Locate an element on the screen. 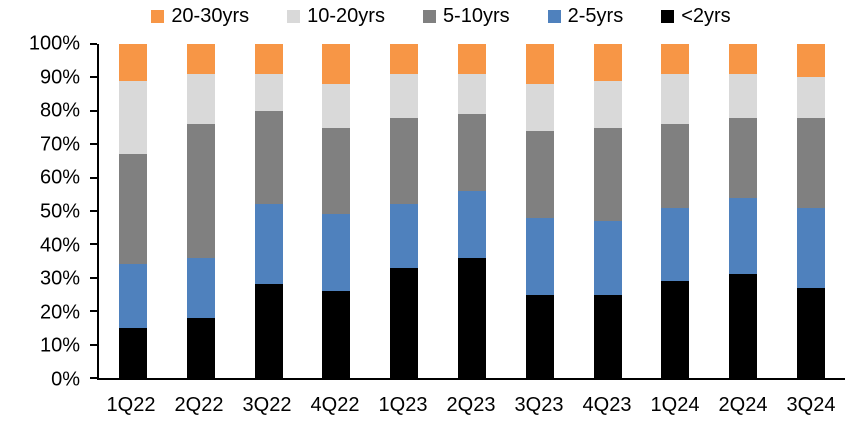 This screenshot has width=852, height=431. bar-slot-1q24 is located at coordinates (676, 211).